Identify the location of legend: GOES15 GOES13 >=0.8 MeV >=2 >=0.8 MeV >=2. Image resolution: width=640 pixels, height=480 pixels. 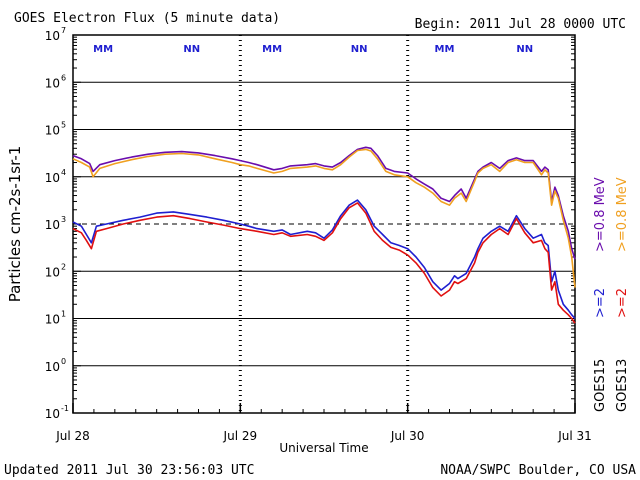
(611, 294).